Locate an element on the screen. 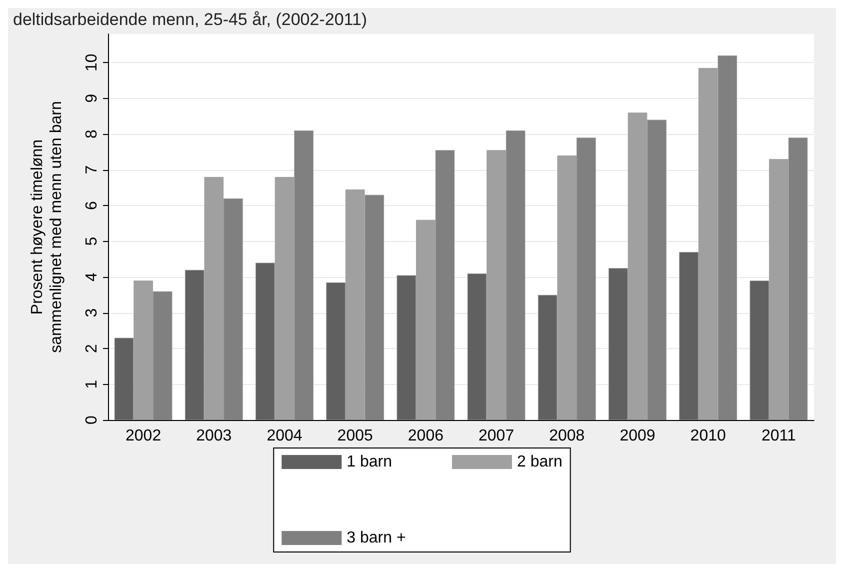 Image resolution: width=844 pixels, height=572 pixels. y-tick-label: 5 is located at coordinates (92, 241).